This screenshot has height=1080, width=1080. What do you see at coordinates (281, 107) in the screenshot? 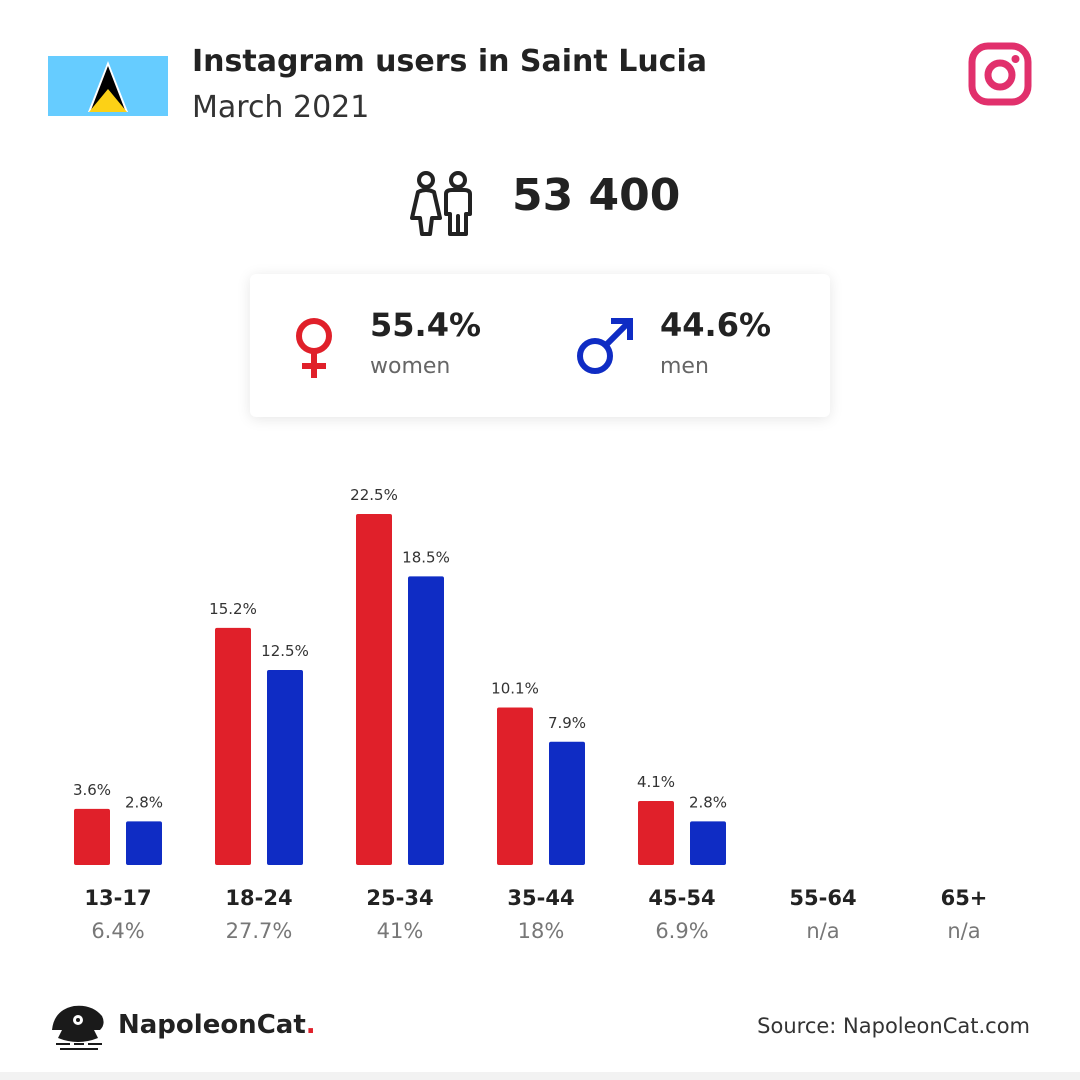
I see `chart-subtitle: March 2021` at bounding box center [281, 107].